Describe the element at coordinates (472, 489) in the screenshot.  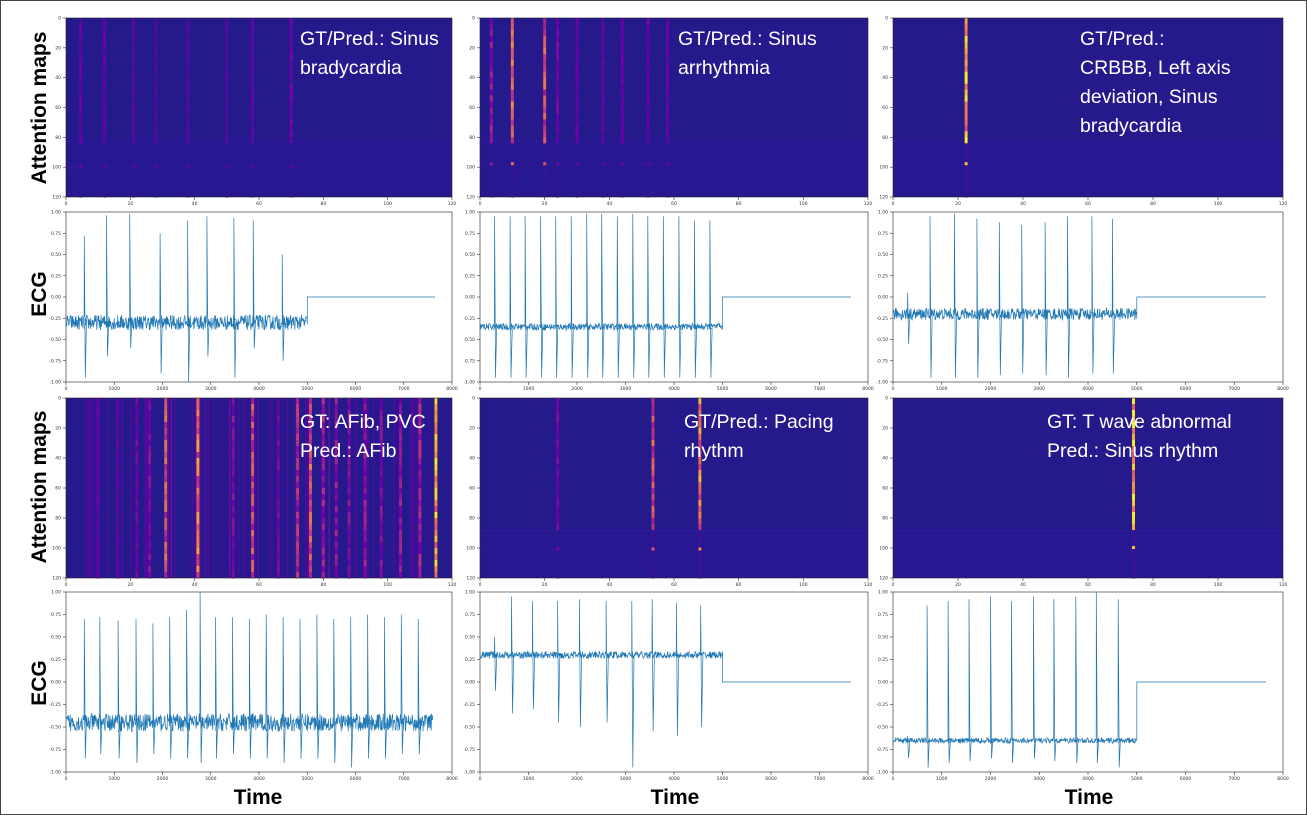
I see `y-tick-label: 60` at that location.